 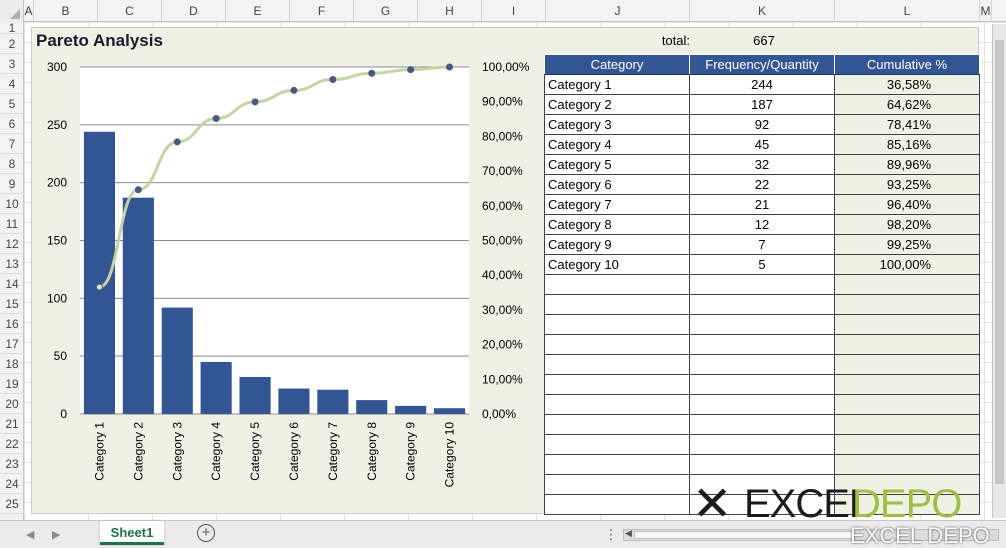 What do you see at coordinates (12, 104) in the screenshot?
I see `row-header-5: 5` at bounding box center [12, 104].